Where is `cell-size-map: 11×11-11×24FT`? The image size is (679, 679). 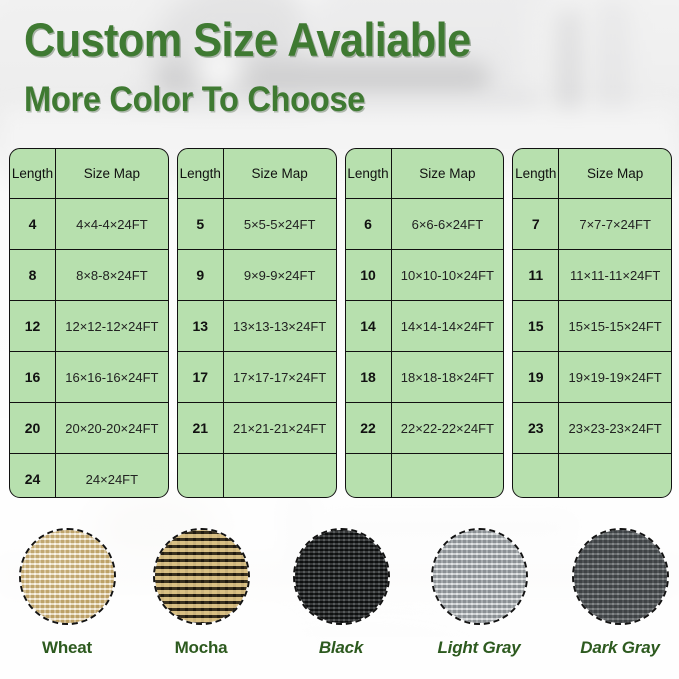 cell-size-map: 11×11-11×24FT is located at coordinates (615, 275).